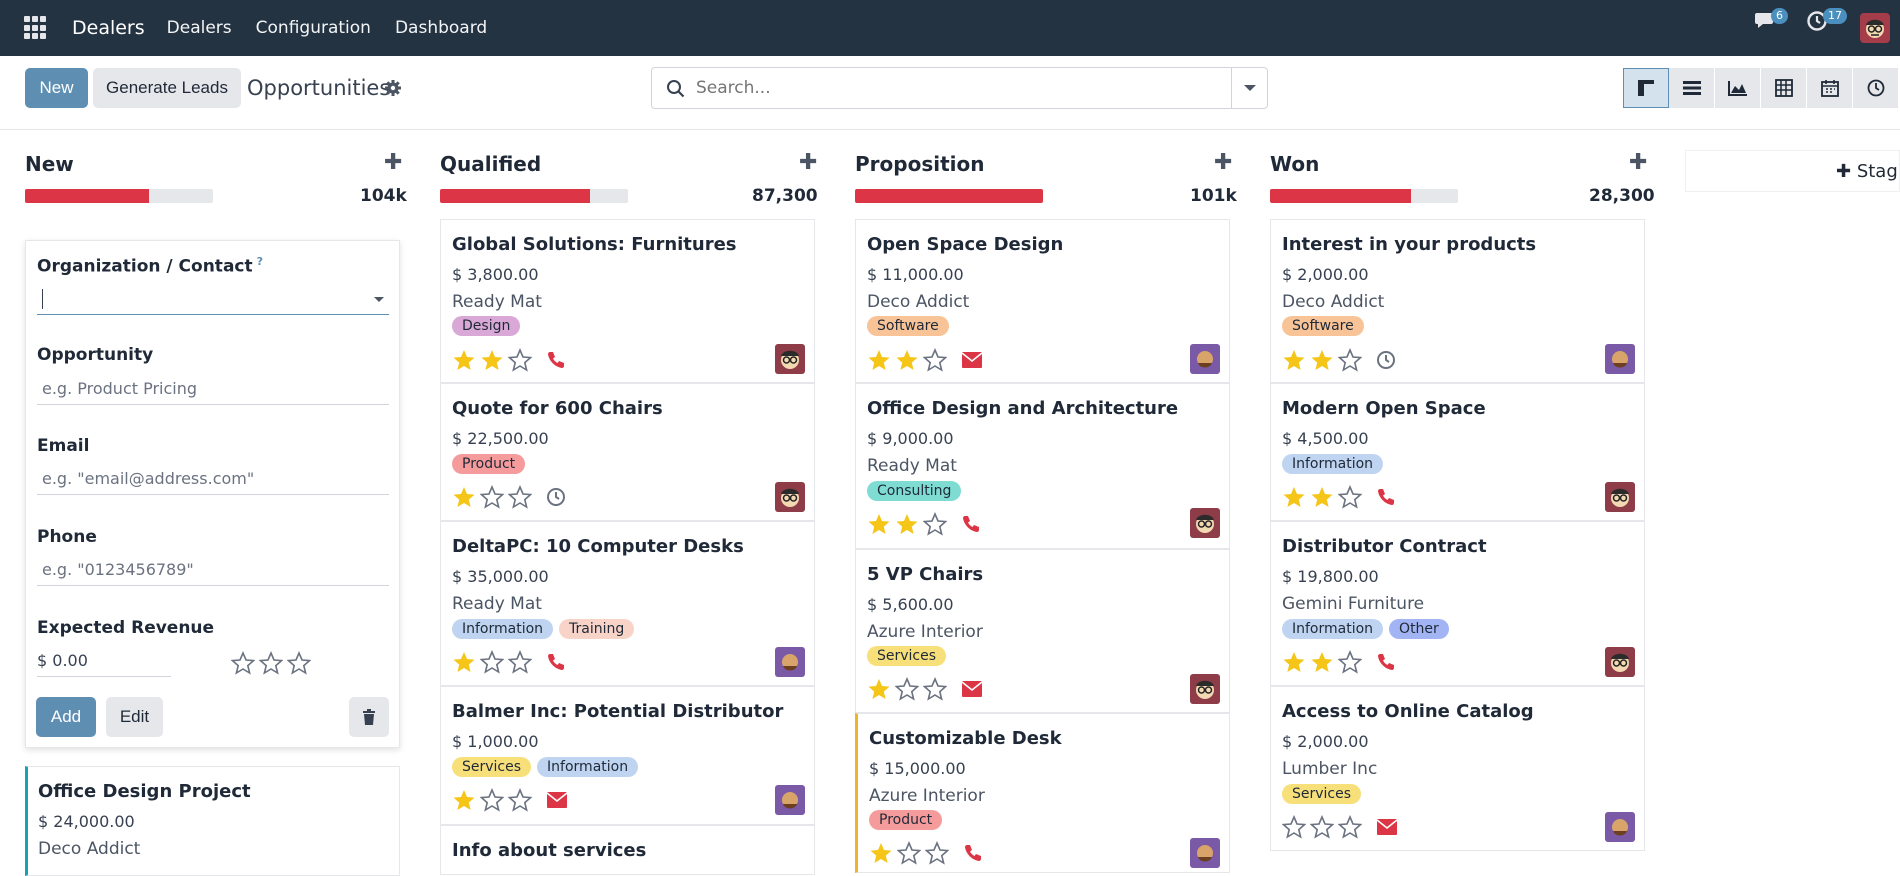 The height and width of the screenshot is (876, 1900). I want to click on opportunity-card: Quote for 600 Chairs $ 22,500.00 Product, so click(627, 452).